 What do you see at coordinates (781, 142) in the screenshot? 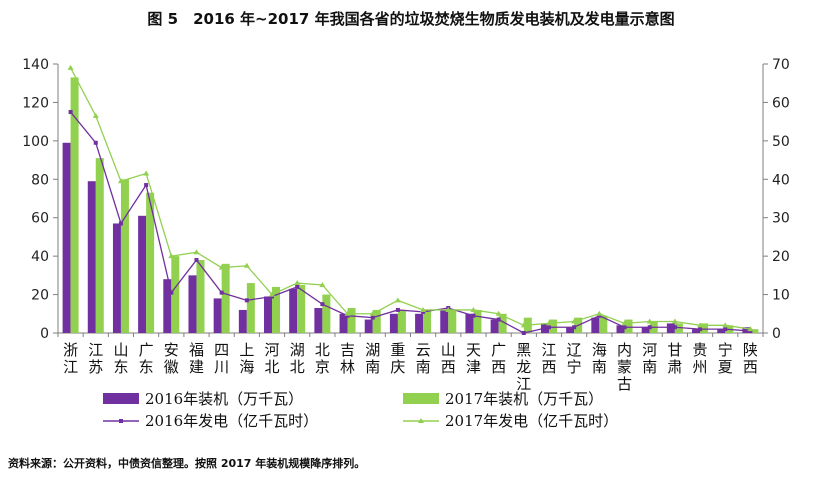
I see `y-tick-label-right: 50` at bounding box center [781, 142].